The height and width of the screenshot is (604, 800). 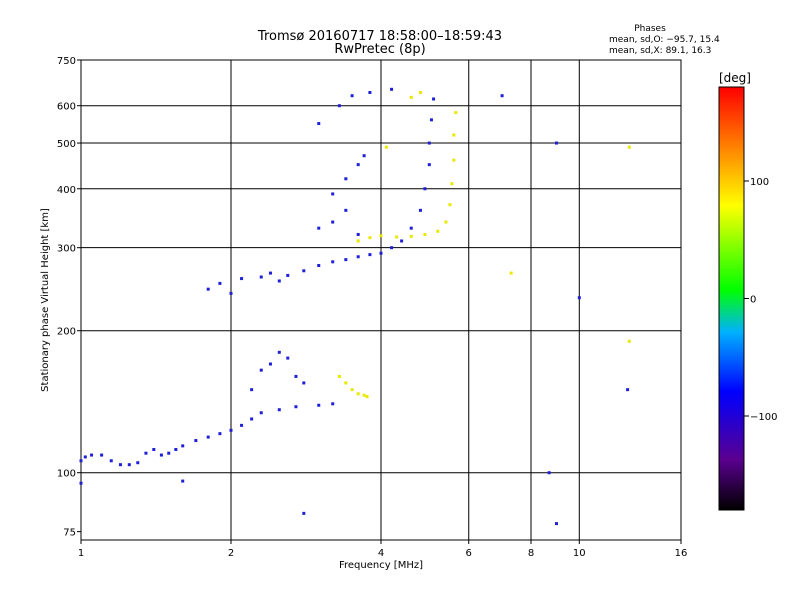 I want to click on x-tick-label: 6, so click(x=469, y=553).